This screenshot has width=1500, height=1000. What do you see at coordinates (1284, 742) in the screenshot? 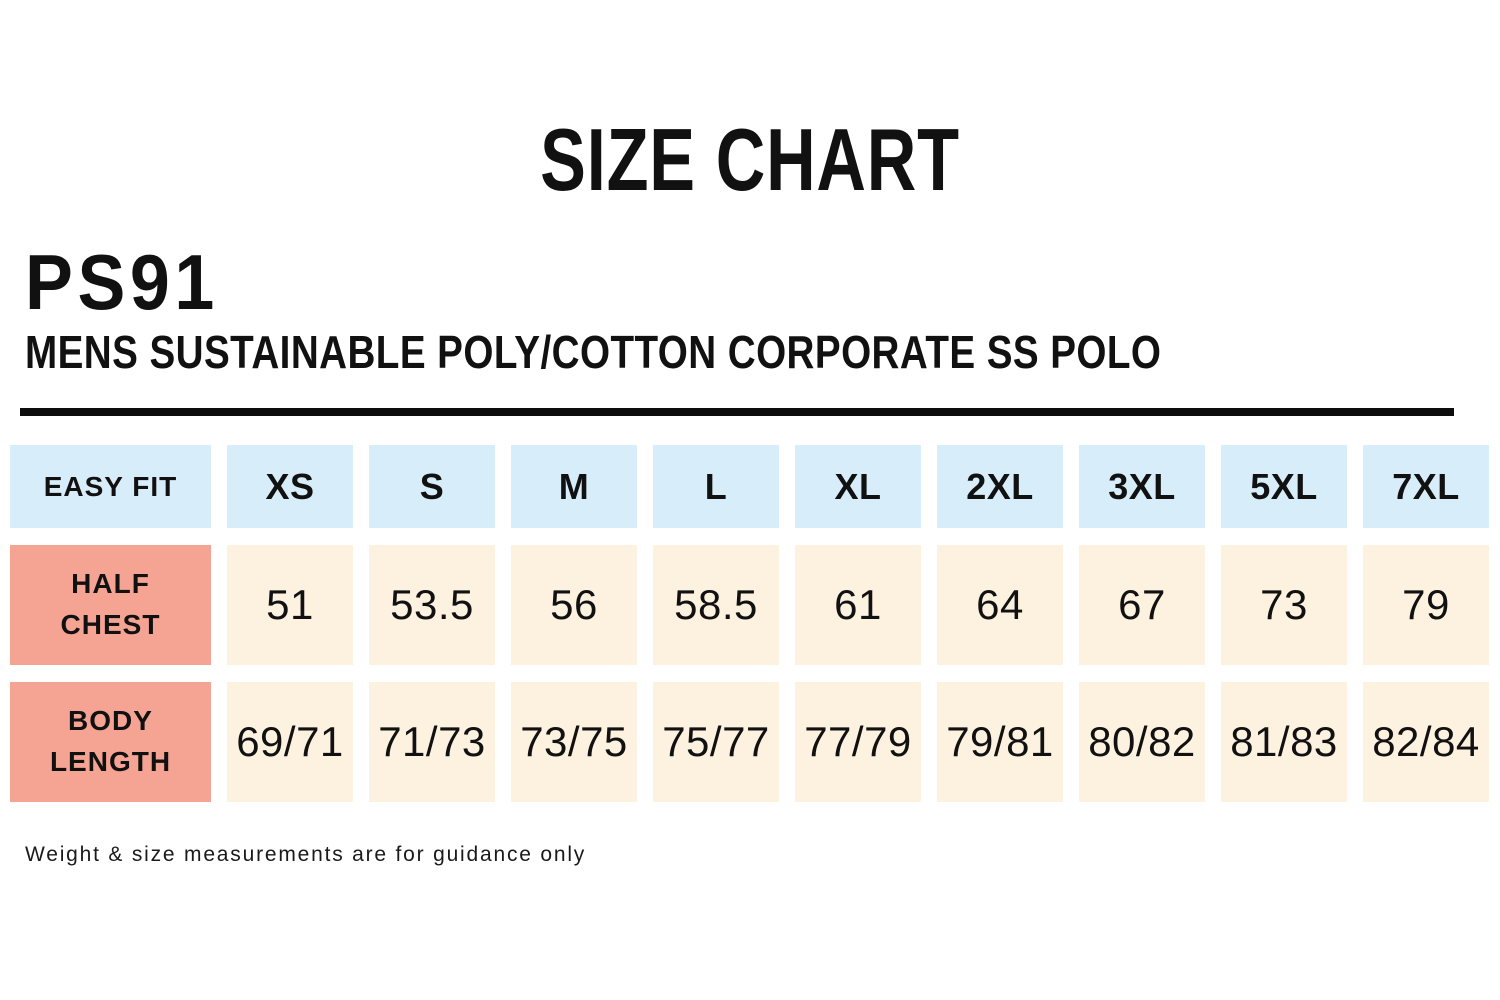
I see `body-length-5xl: 81/83` at bounding box center [1284, 742].